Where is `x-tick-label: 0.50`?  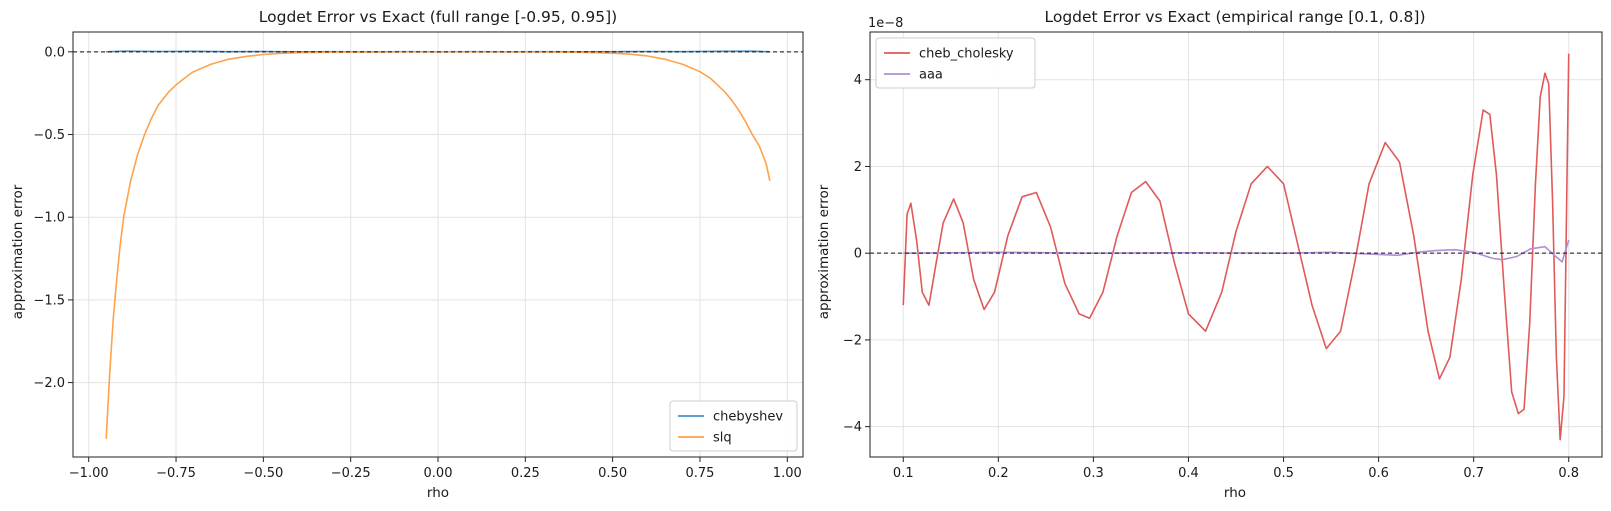
x-tick-label: 0.50 is located at coordinates (612, 473).